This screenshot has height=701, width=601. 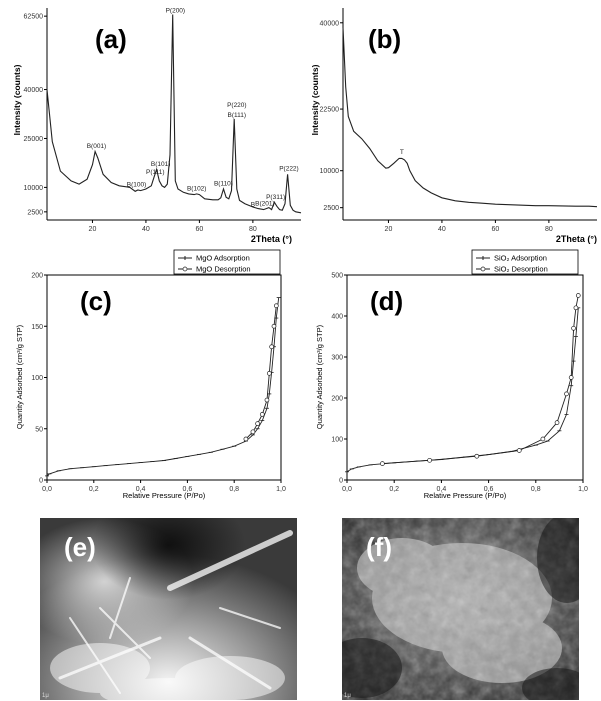 I want to click on legend-label: MgO Desorption, so click(x=223, y=269).